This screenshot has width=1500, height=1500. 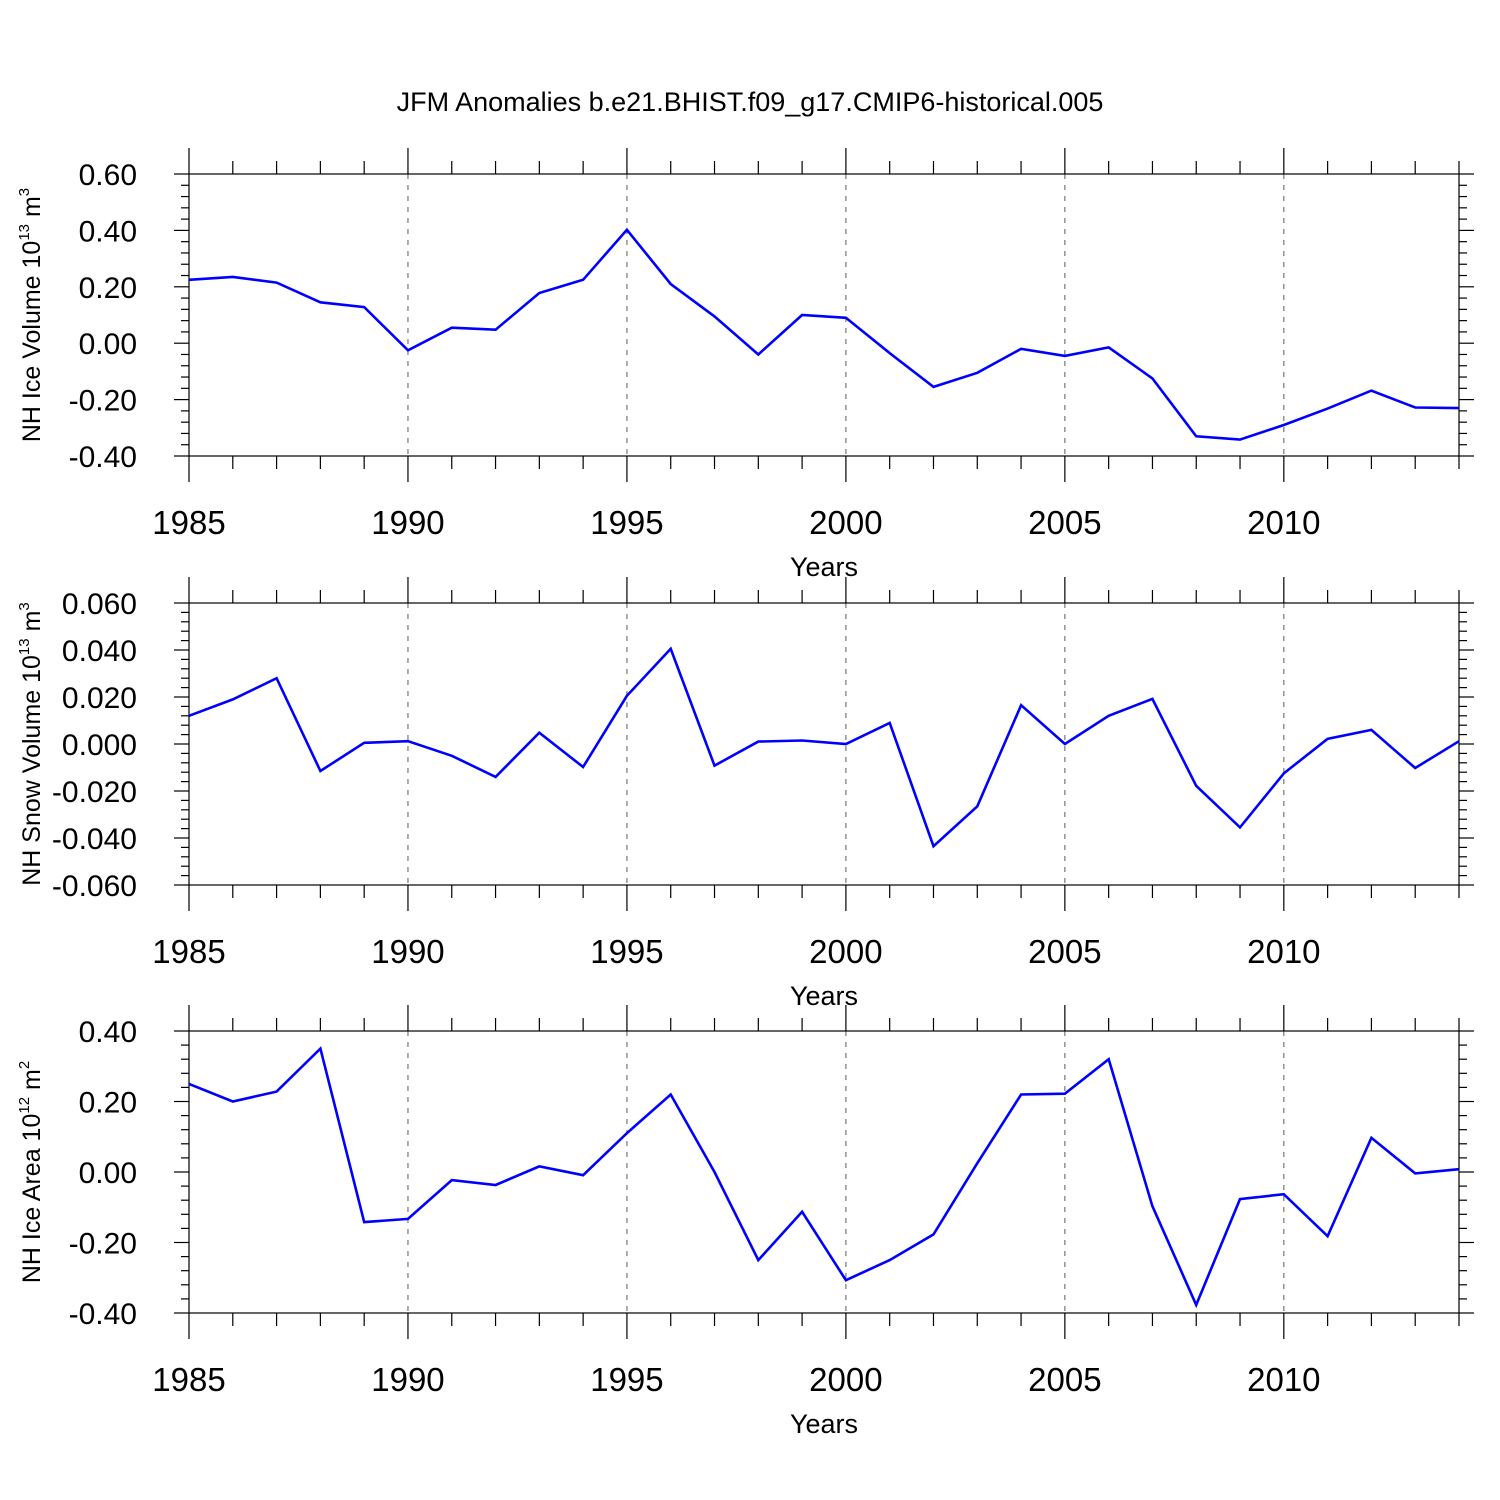 What do you see at coordinates (31, 315) in the screenshot?
I see `y-axis-label: NH Ice Volume 1013 m3` at bounding box center [31, 315].